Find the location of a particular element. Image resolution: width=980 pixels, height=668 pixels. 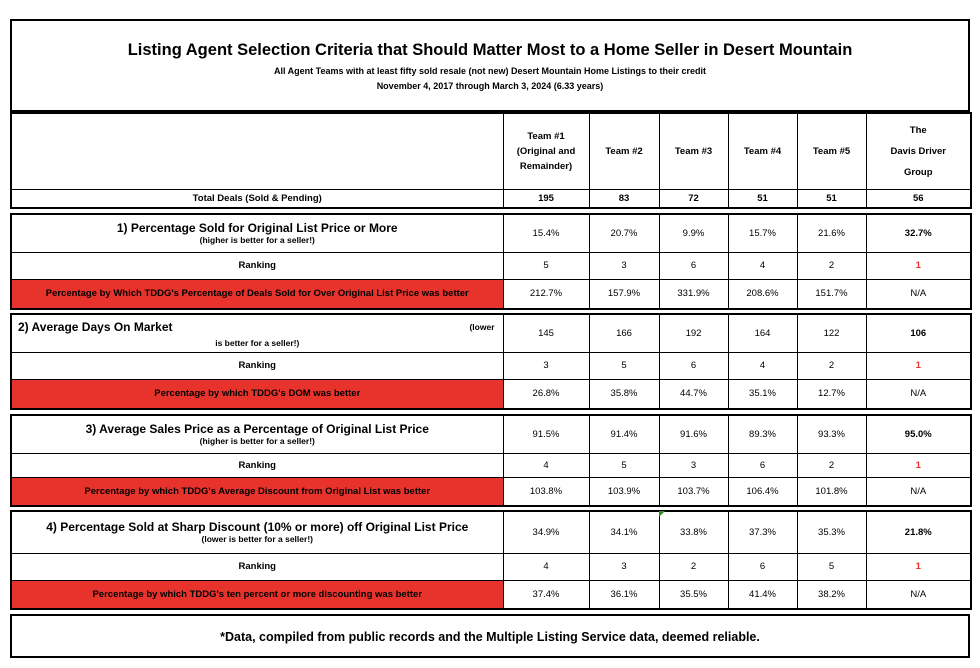

section-3-rank-team3: 3 is located at coordinates (693, 465).